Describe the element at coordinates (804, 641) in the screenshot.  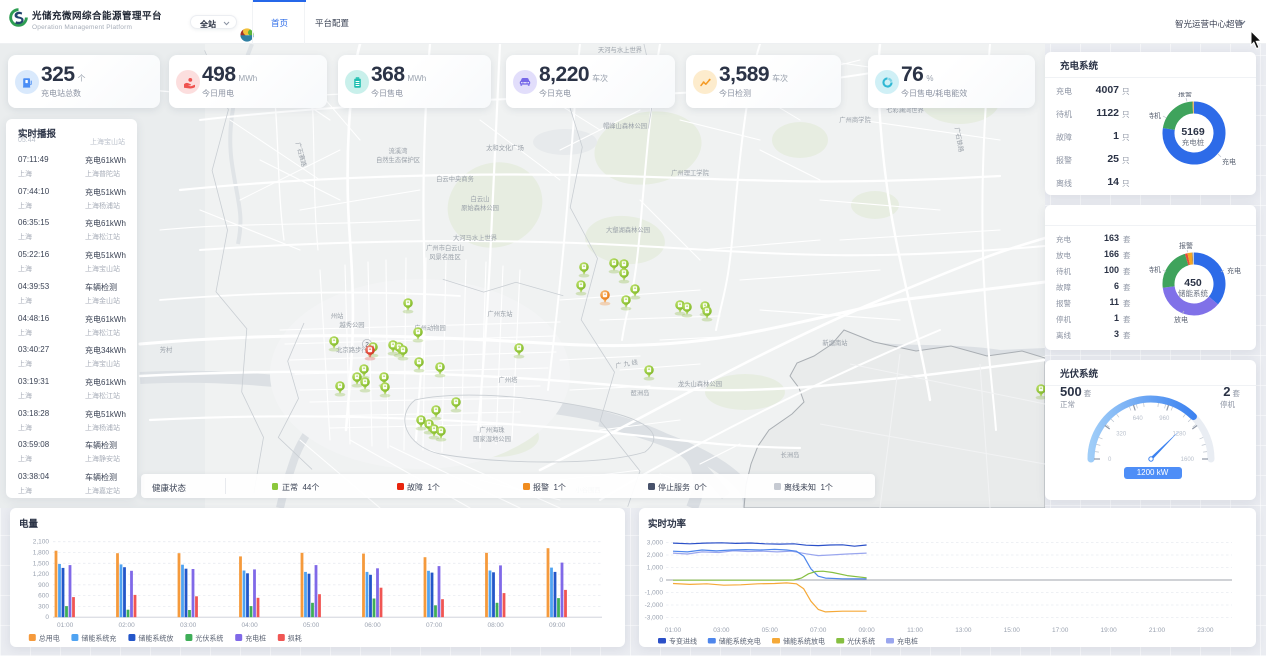
I see `svg-text: 储能系统放电` at that location.